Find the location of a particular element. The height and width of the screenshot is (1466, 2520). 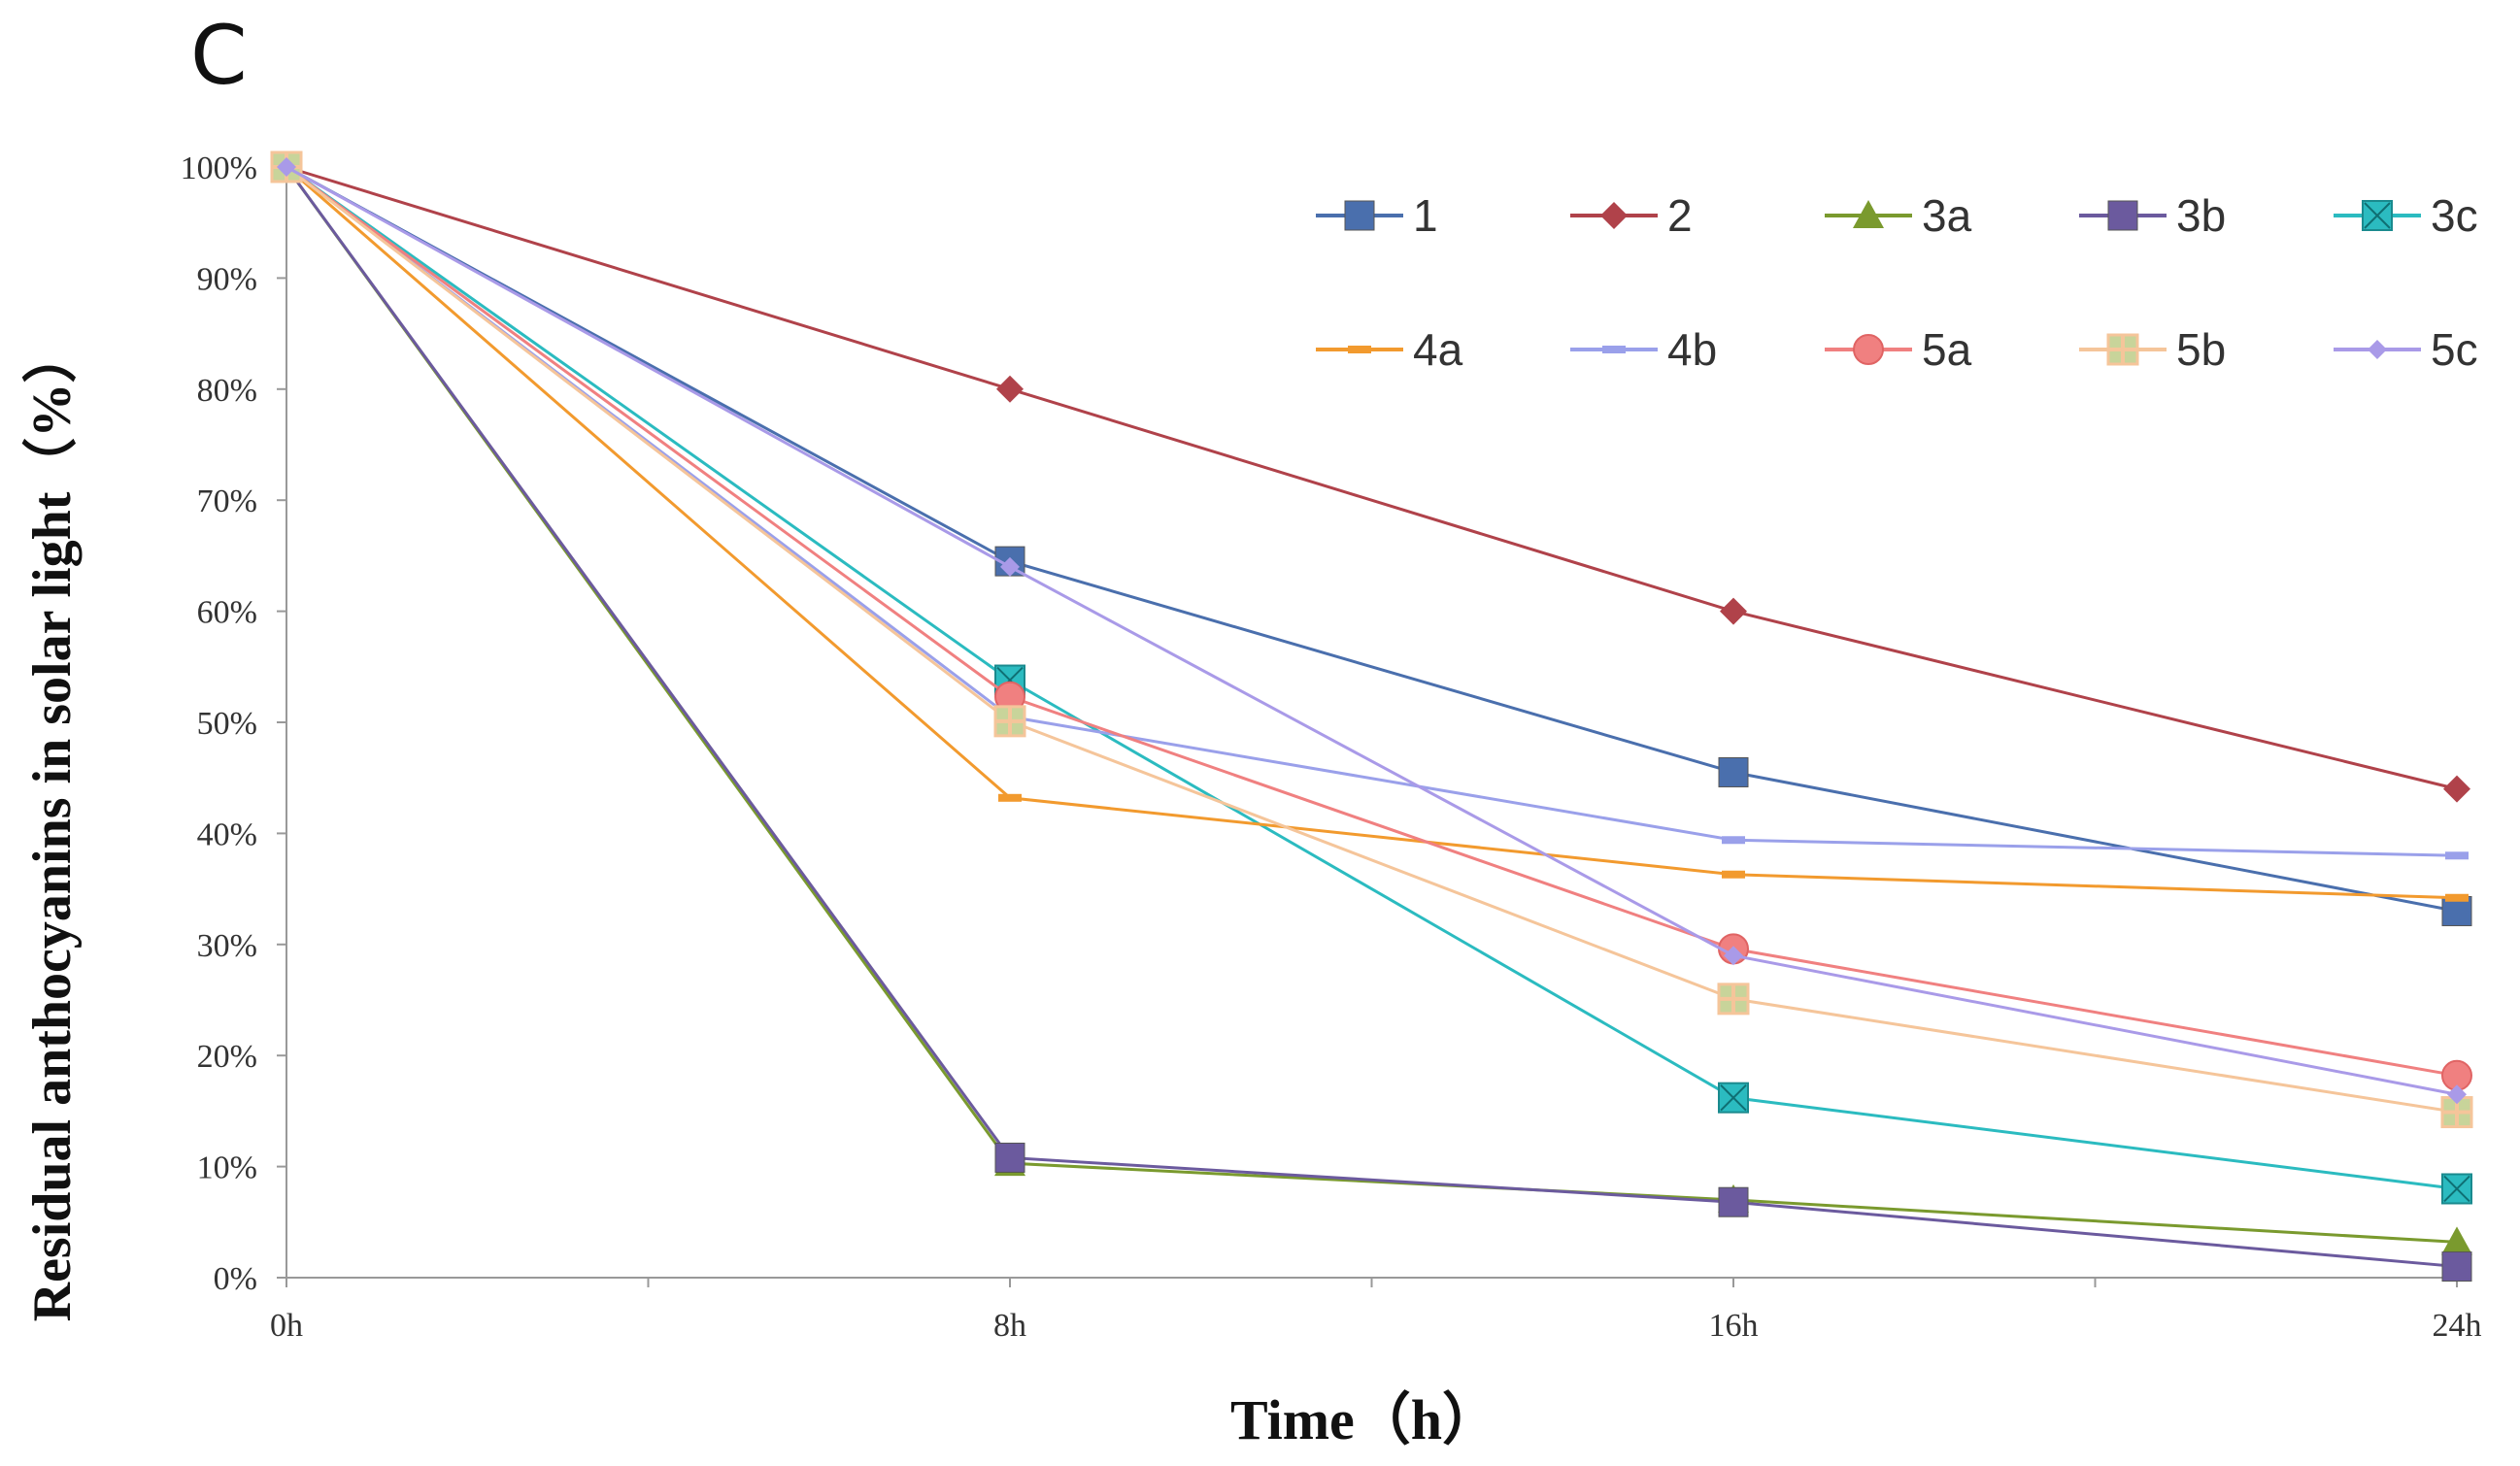

legend-label: 1 is located at coordinates (1425, 215).